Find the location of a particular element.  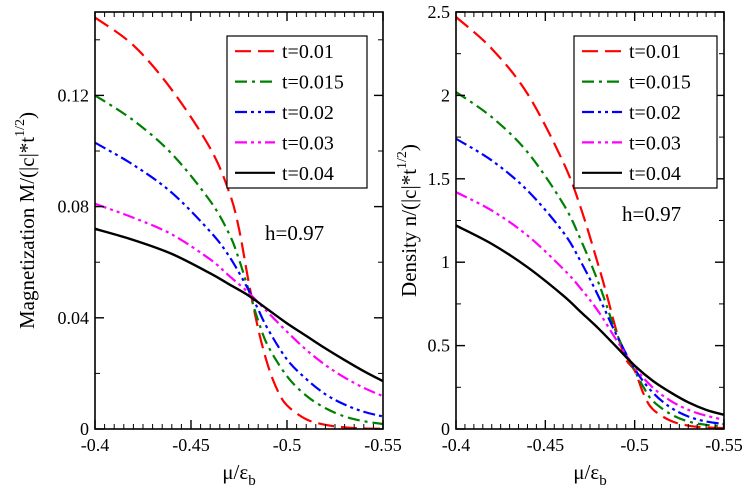

y-tick-label: 1.5 is located at coordinates (439, 179).